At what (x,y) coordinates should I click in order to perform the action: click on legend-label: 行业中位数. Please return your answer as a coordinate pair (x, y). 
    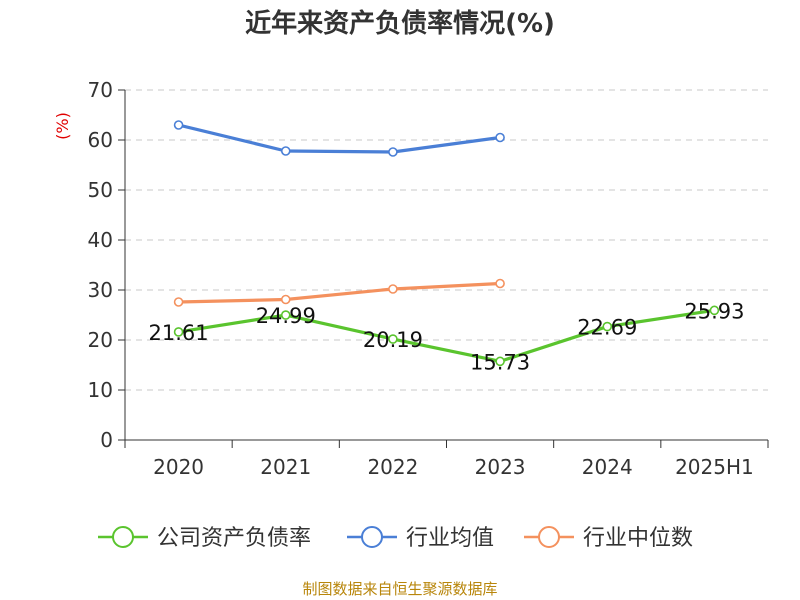
    Looking at the image, I should click on (638, 538).